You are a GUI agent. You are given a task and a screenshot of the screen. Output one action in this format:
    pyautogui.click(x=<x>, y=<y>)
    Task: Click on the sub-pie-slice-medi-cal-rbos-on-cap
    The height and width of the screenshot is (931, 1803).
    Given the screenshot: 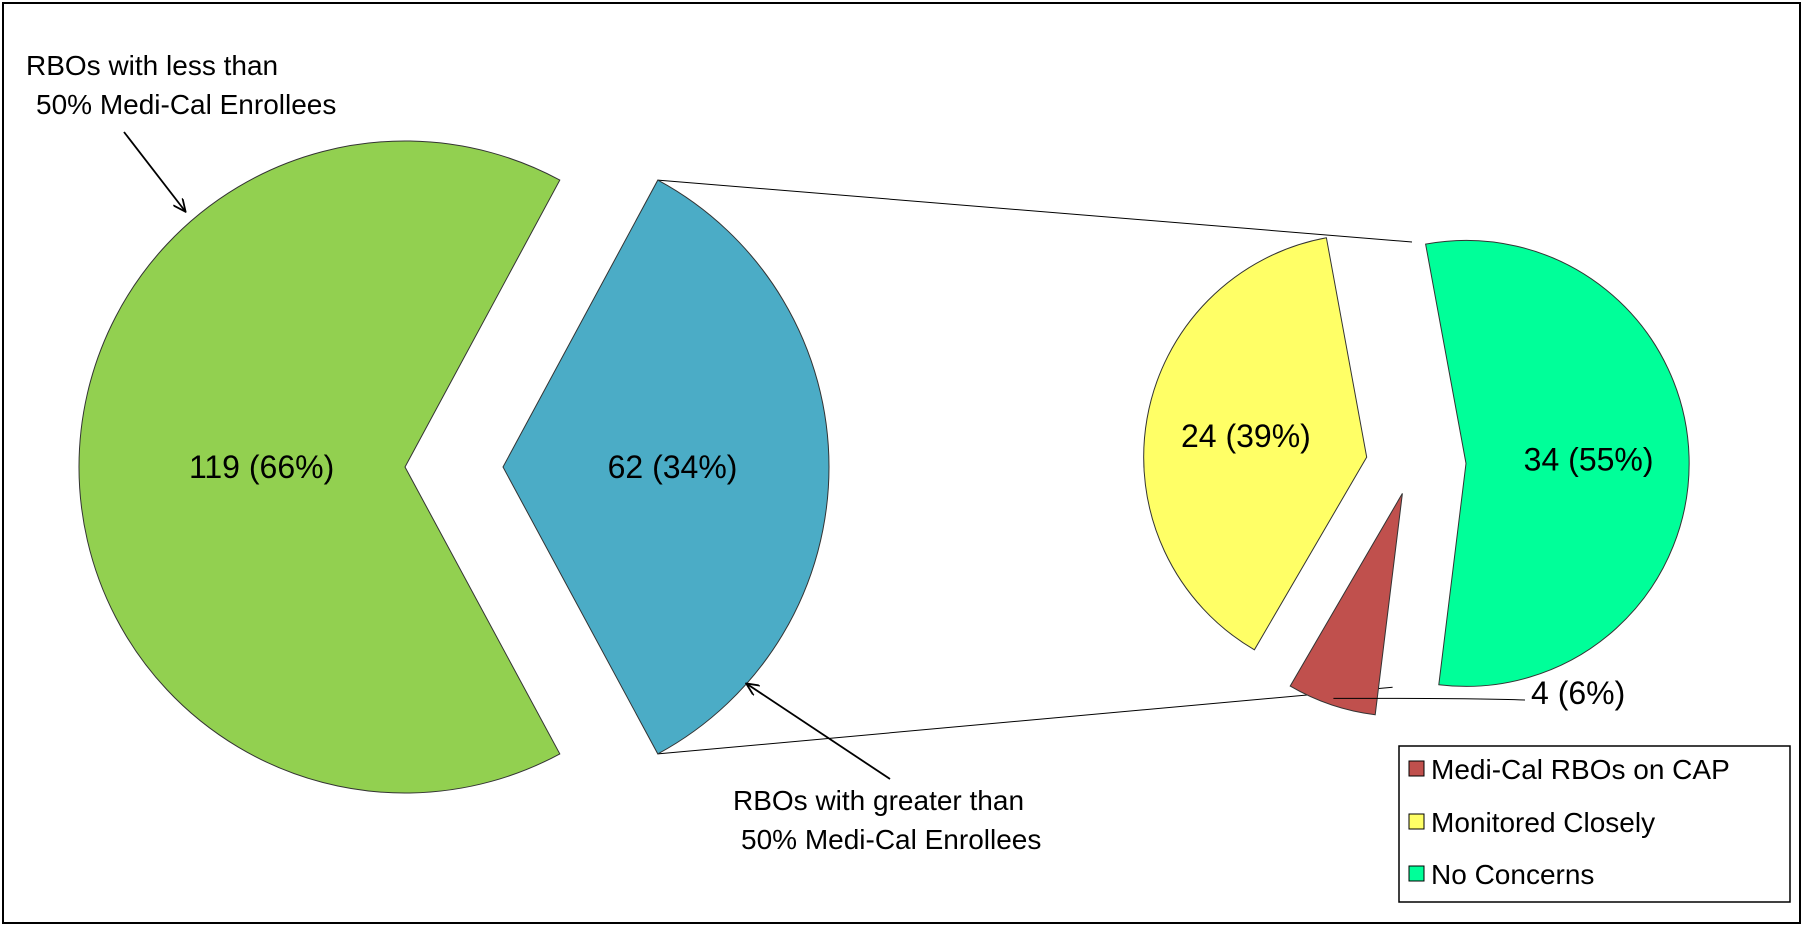 What is the action you would take?
    pyautogui.click(x=1346, y=604)
    